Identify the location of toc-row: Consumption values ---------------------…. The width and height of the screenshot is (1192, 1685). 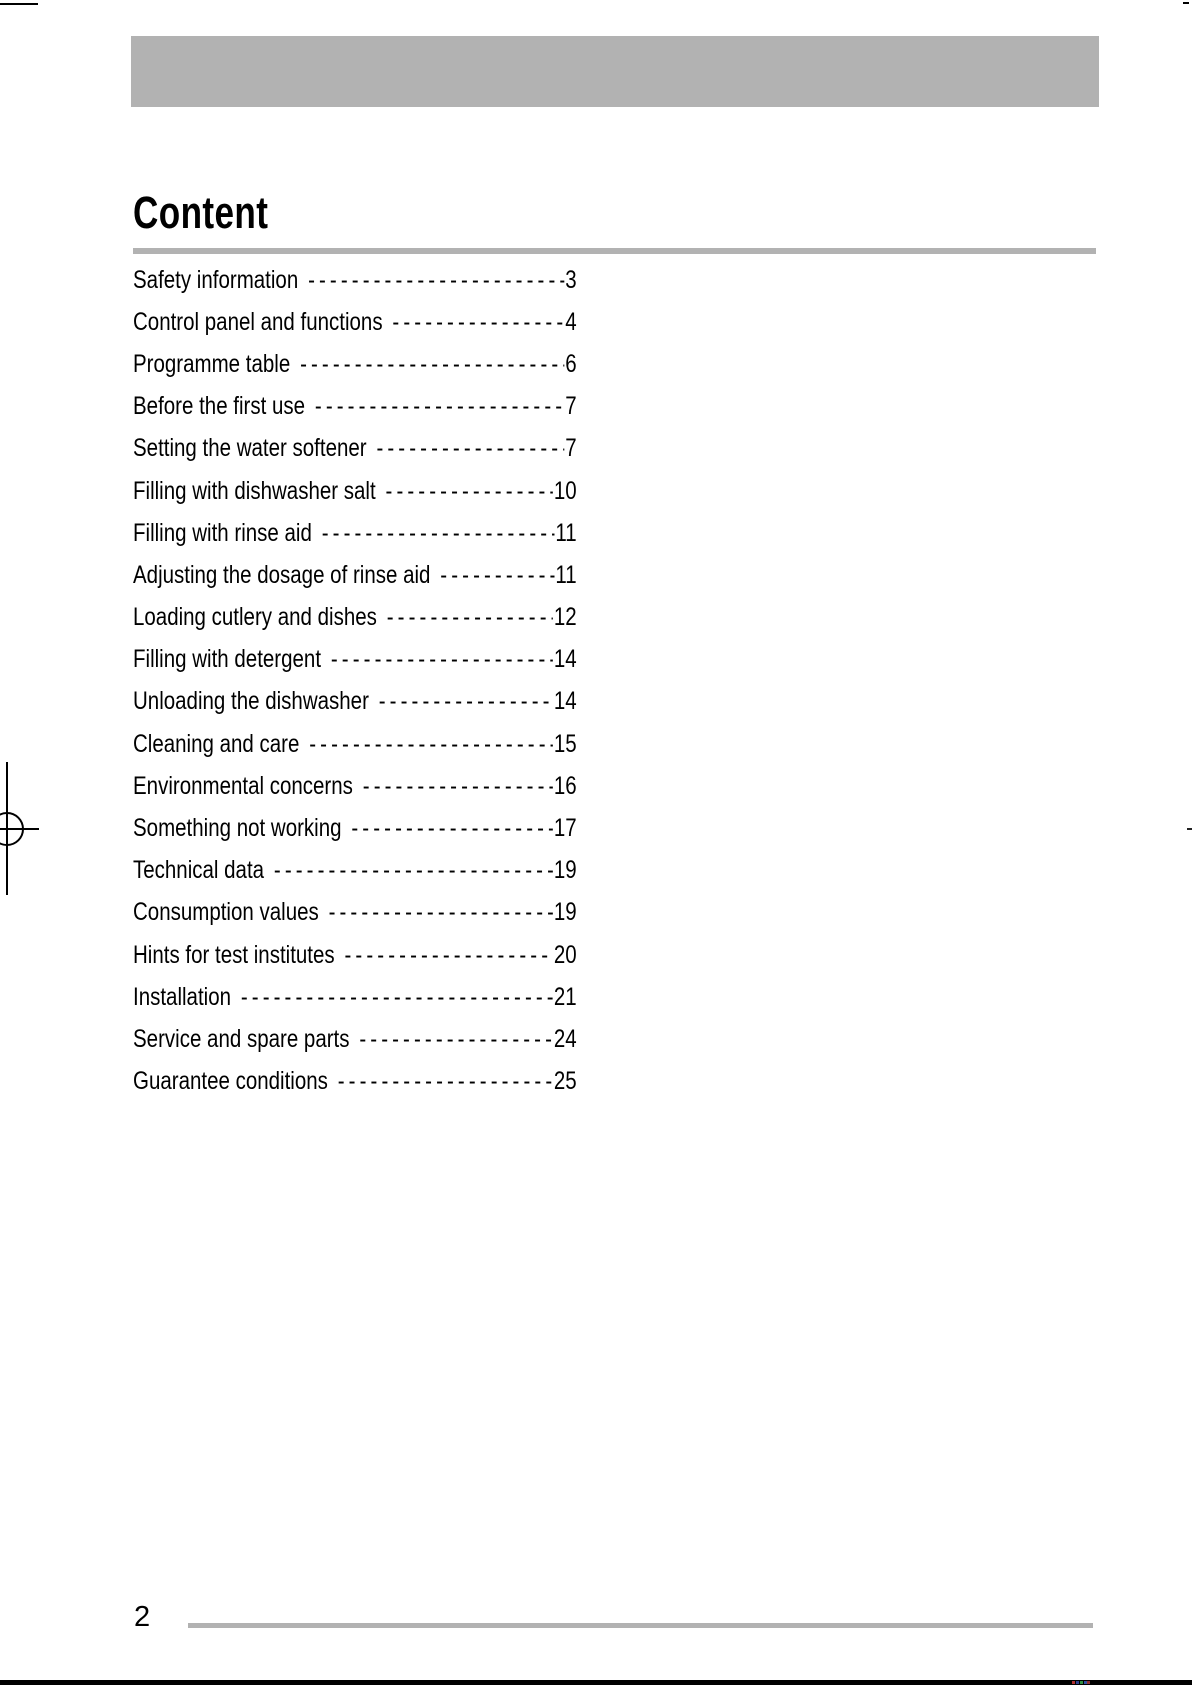
(355, 913).